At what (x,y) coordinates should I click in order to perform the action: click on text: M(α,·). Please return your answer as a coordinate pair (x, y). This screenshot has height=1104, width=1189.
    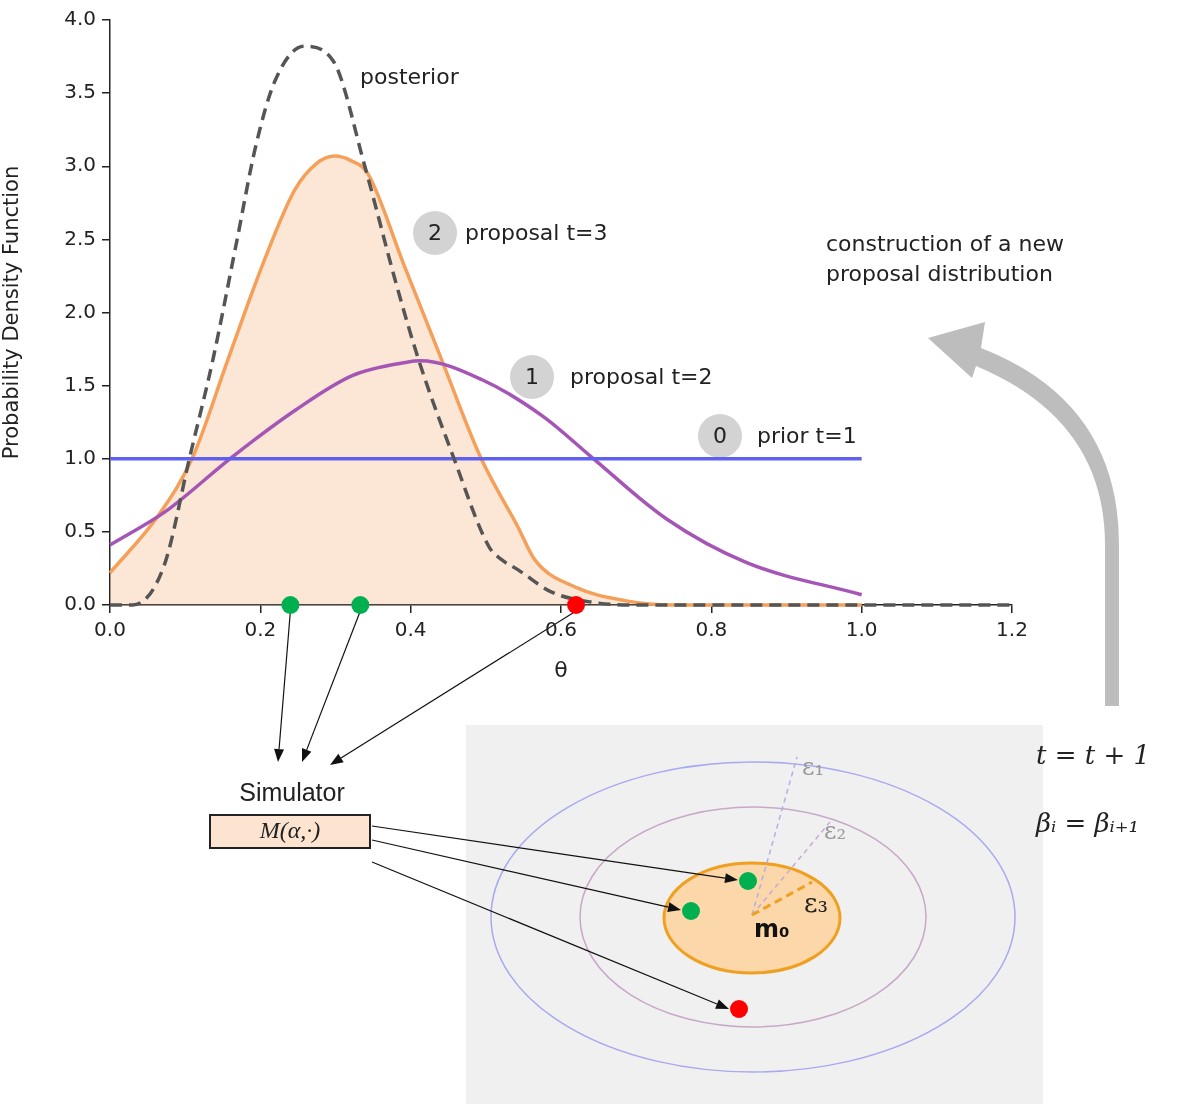
    Looking at the image, I should click on (290, 830).